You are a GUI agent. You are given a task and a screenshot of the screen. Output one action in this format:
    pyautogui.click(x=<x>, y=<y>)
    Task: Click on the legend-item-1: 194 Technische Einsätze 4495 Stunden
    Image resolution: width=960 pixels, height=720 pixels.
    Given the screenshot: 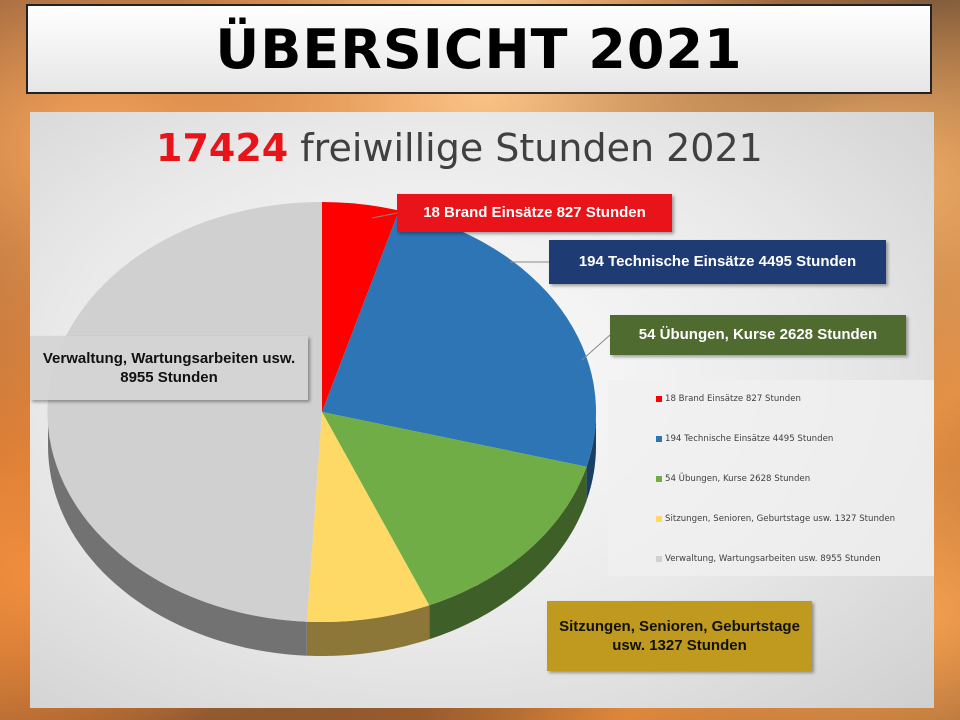 What is the action you would take?
    pyautogui.click(x=744, y=439)
    